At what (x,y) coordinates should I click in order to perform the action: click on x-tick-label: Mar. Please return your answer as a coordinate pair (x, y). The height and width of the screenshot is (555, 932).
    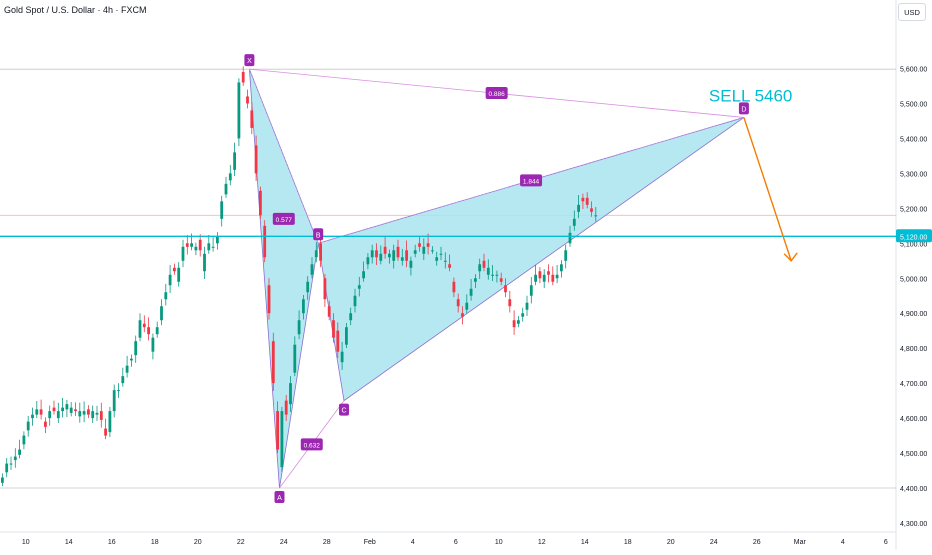
    Looking at the image, I should click on (800, 542).